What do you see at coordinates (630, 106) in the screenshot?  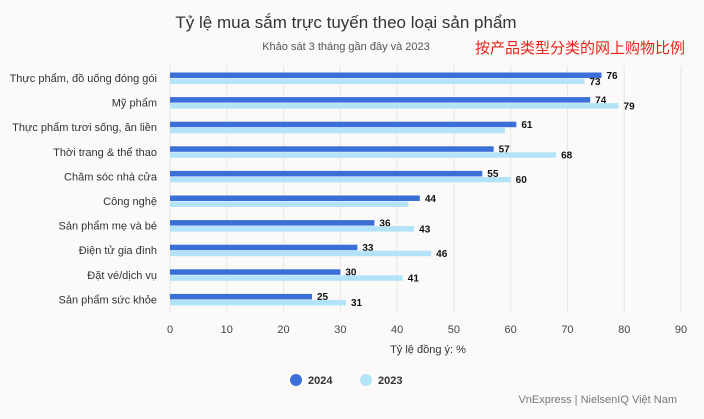 I see `value-label-2023-1: 79` at bounding box center [630, 106].